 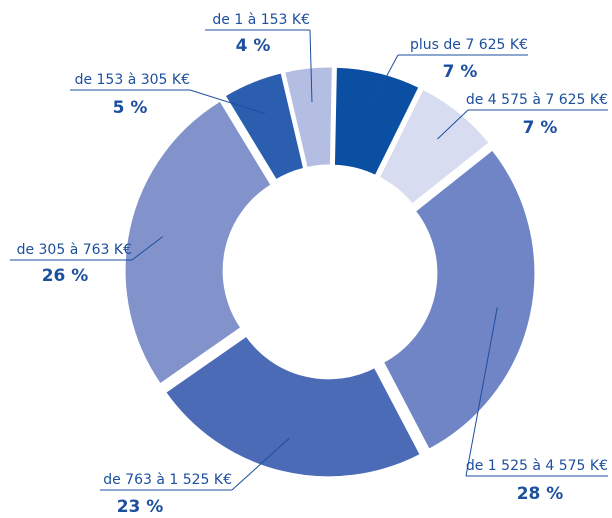 What do you see at coordinates (537, 100) in the screenshot?
I see `category-label: de 4 575 à 7 625 K€` at bounding box center [537, 100].